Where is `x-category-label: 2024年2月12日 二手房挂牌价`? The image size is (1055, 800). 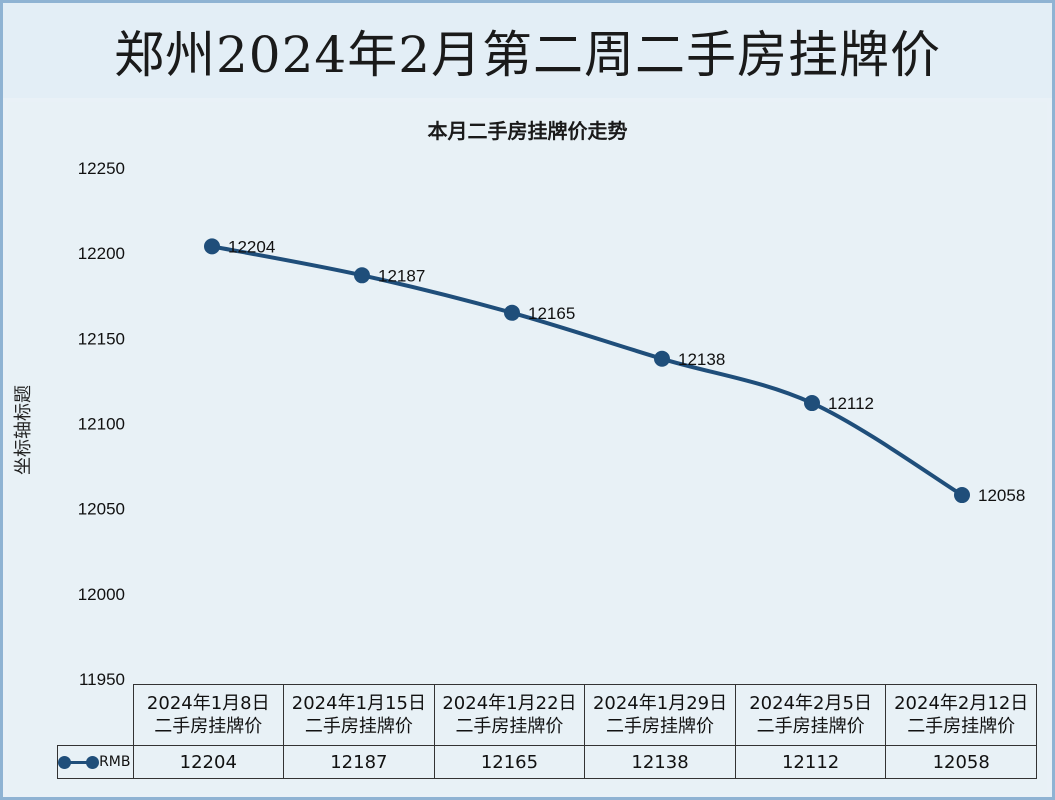
x-category-label: 2024年2月12日 二手房挂牌价 is located at coordinates (961, 715).